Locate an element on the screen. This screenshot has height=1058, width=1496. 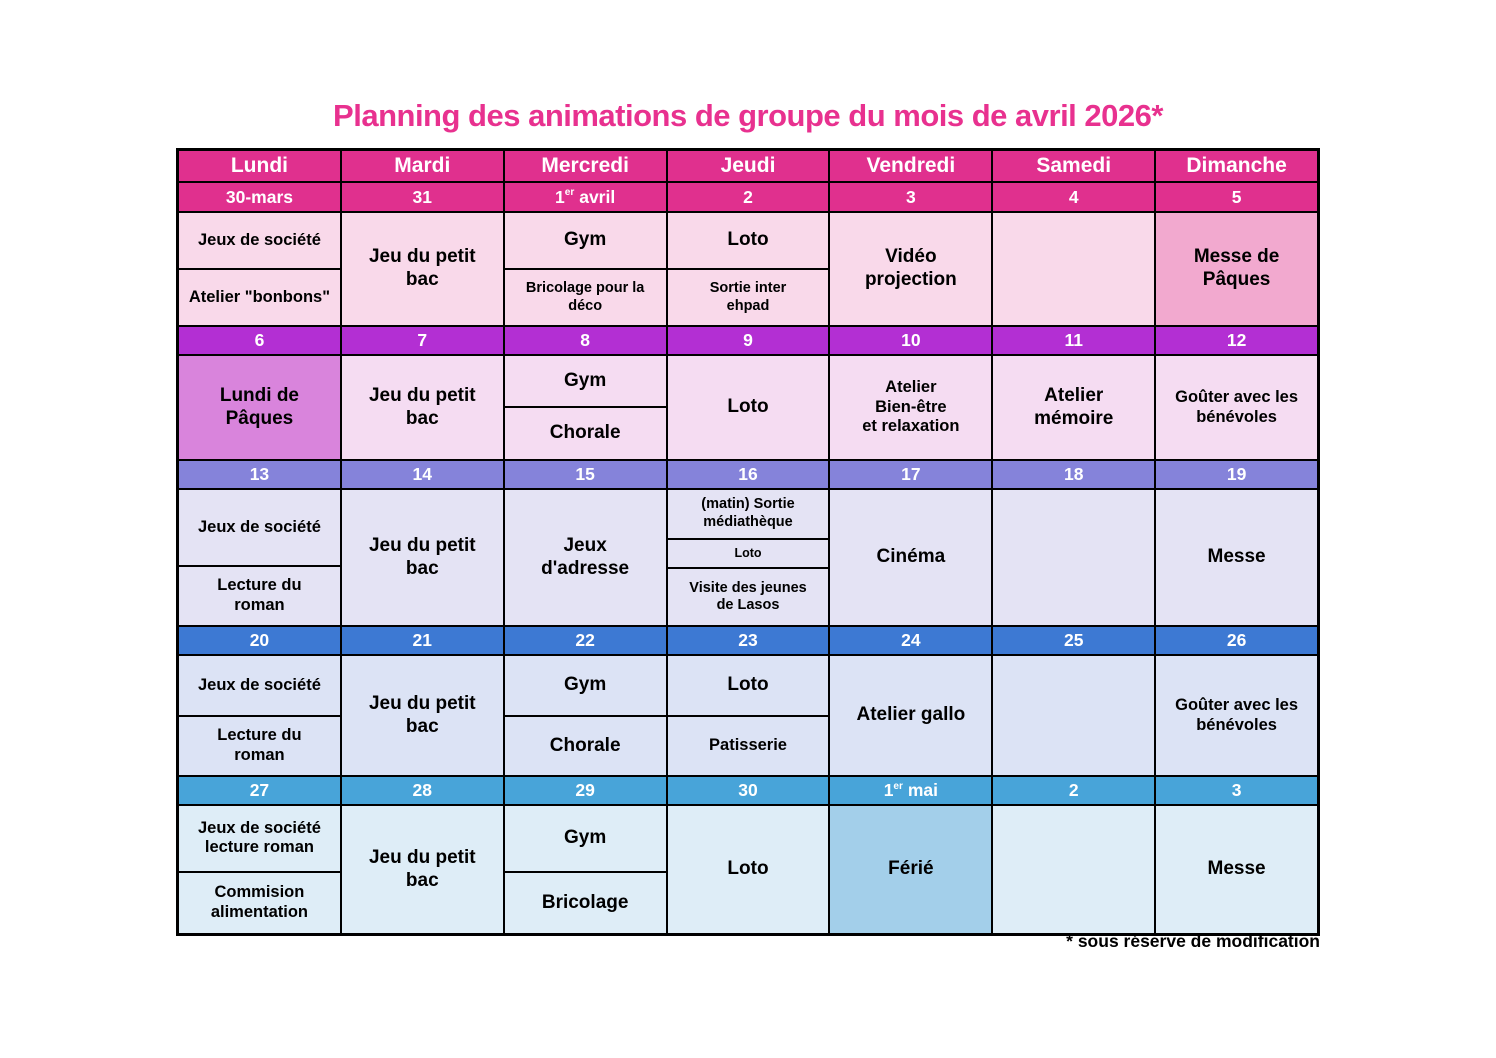
date-cell: 30 is located at coordinates (747, 790).